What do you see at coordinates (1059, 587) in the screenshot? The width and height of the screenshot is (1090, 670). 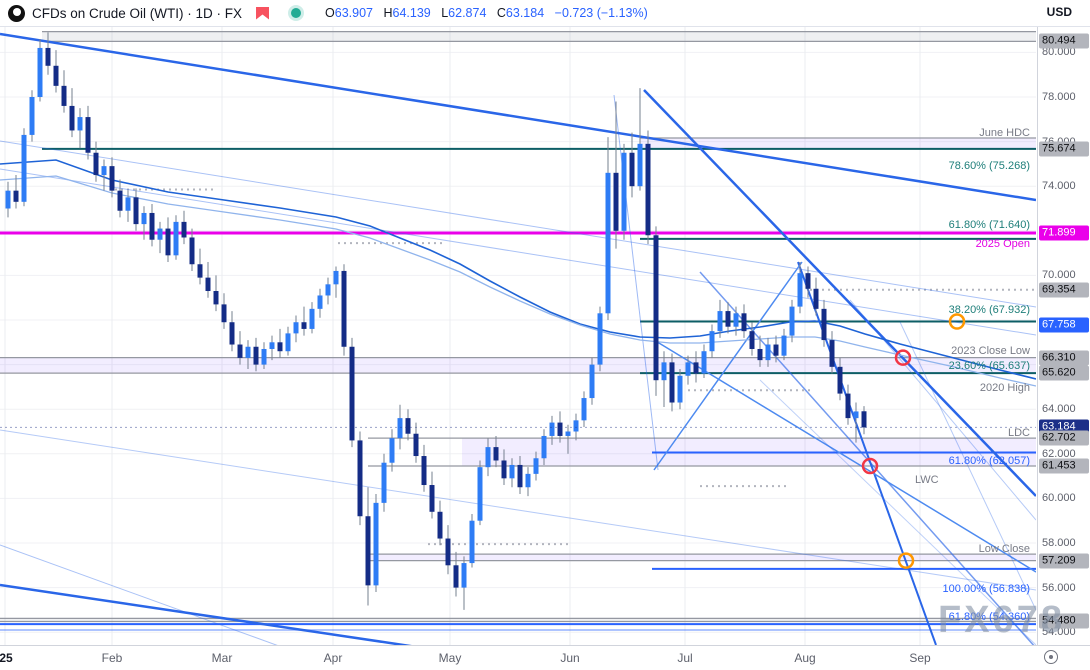 I see `price-tick: 56.000` at bounding box center [1059, 587].